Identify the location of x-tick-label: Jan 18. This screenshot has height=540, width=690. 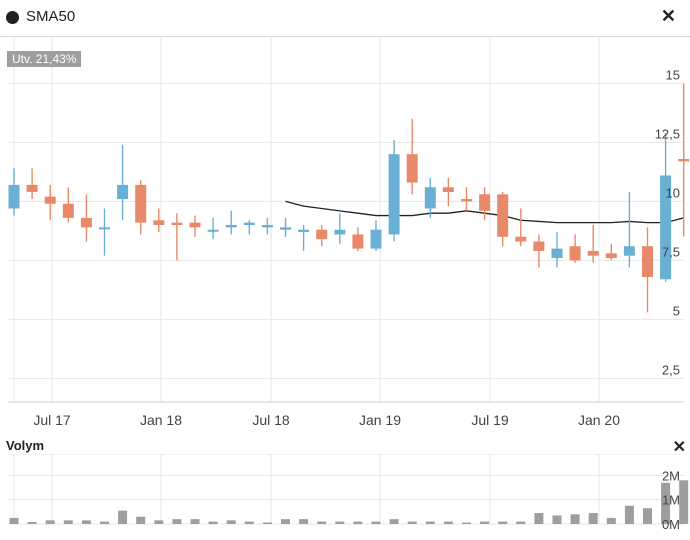
(161, 420).